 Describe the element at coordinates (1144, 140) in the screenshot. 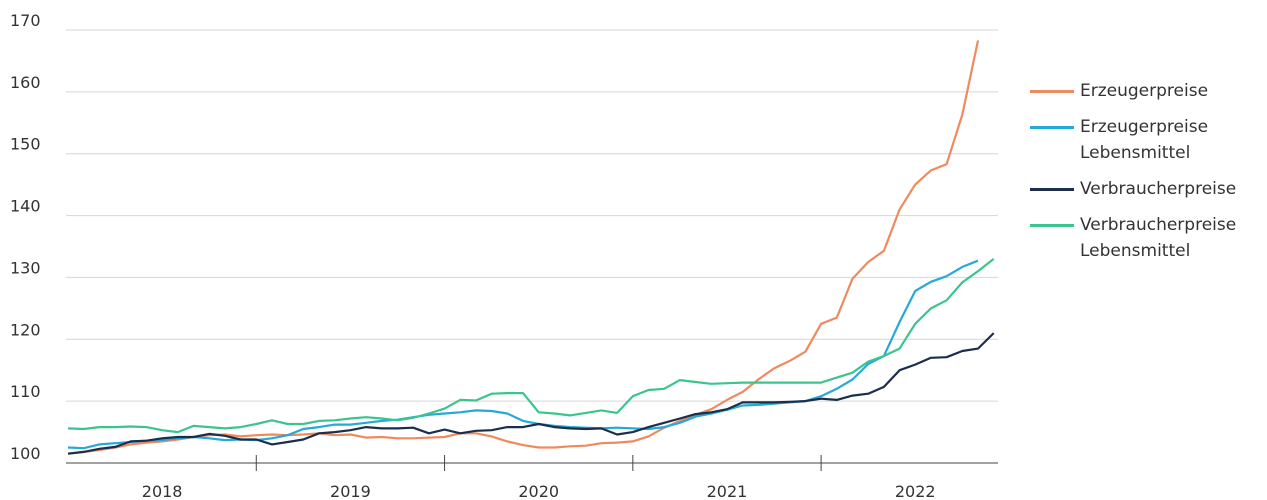

I see `legend-label: Erzeugerpreise Lebensmittel` at that location.